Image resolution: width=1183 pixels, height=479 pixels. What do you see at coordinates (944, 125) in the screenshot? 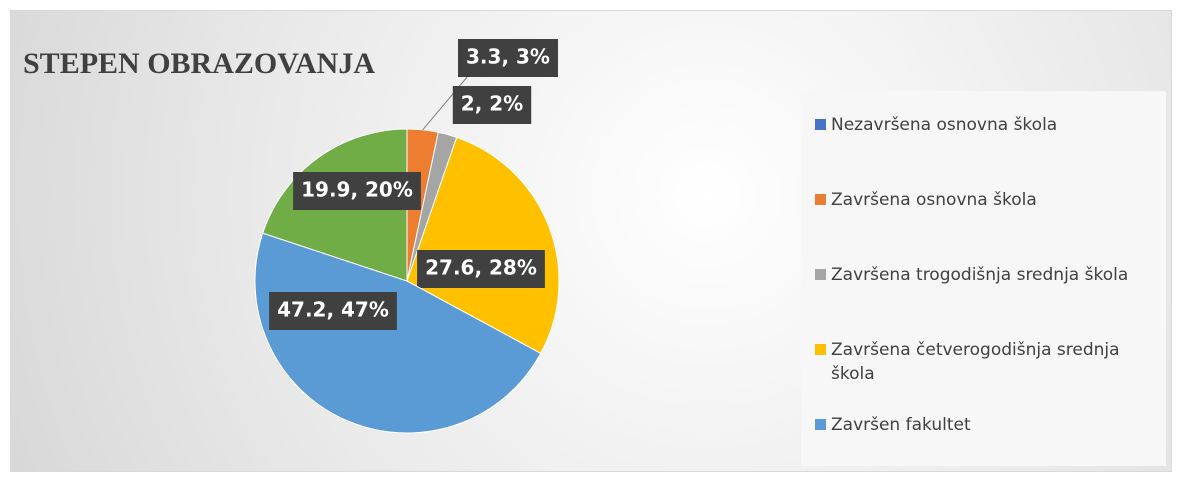
I see `legend-label: Nezavršena osnovna škola` at bounding box center [944, 125].